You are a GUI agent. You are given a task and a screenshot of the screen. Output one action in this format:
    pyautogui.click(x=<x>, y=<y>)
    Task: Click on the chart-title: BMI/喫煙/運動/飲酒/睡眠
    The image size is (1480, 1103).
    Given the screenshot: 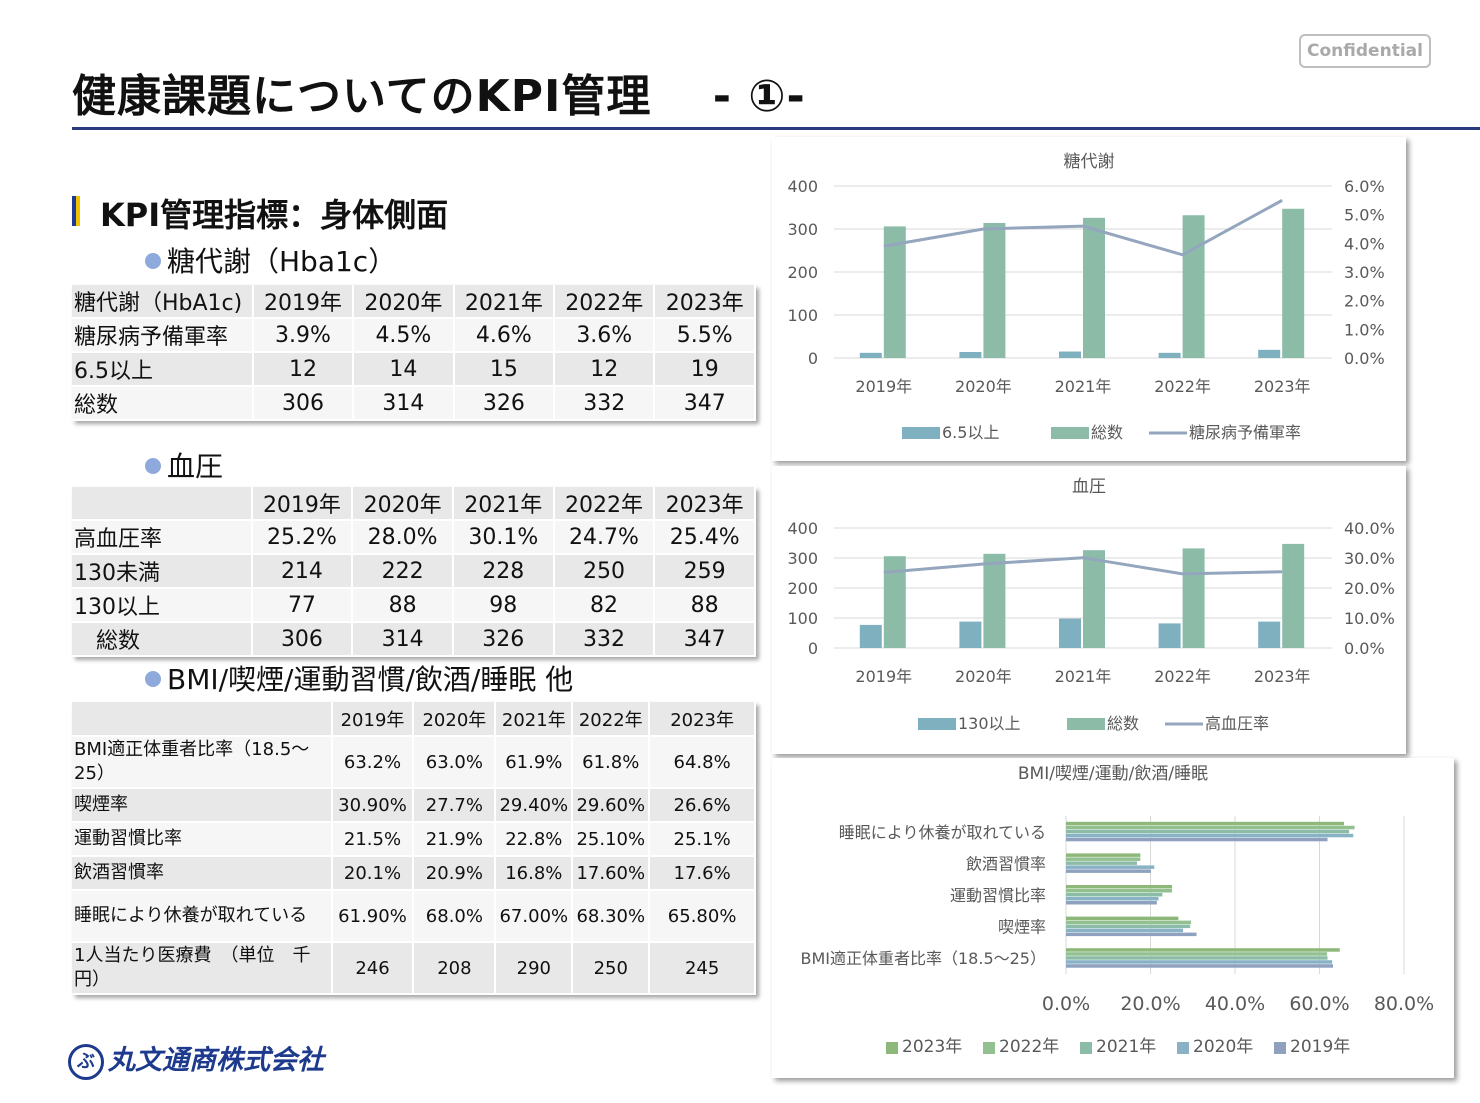 What is the action you would take?
    pyautogui.click(x=1113, y=774)
    